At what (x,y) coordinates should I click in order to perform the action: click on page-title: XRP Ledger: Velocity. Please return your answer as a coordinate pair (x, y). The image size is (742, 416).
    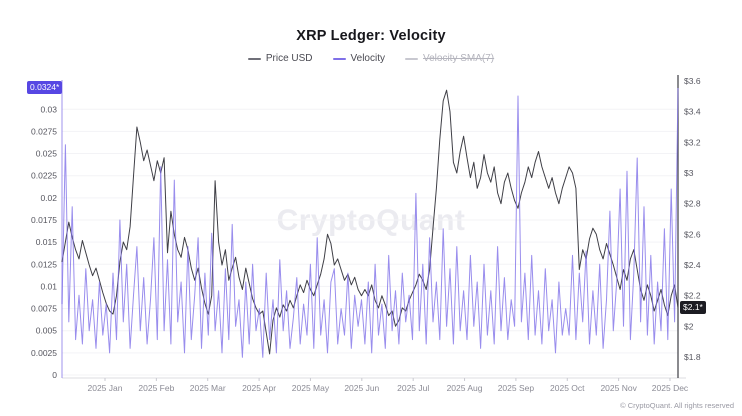
    Looking at the image, I should click on (371, 36).